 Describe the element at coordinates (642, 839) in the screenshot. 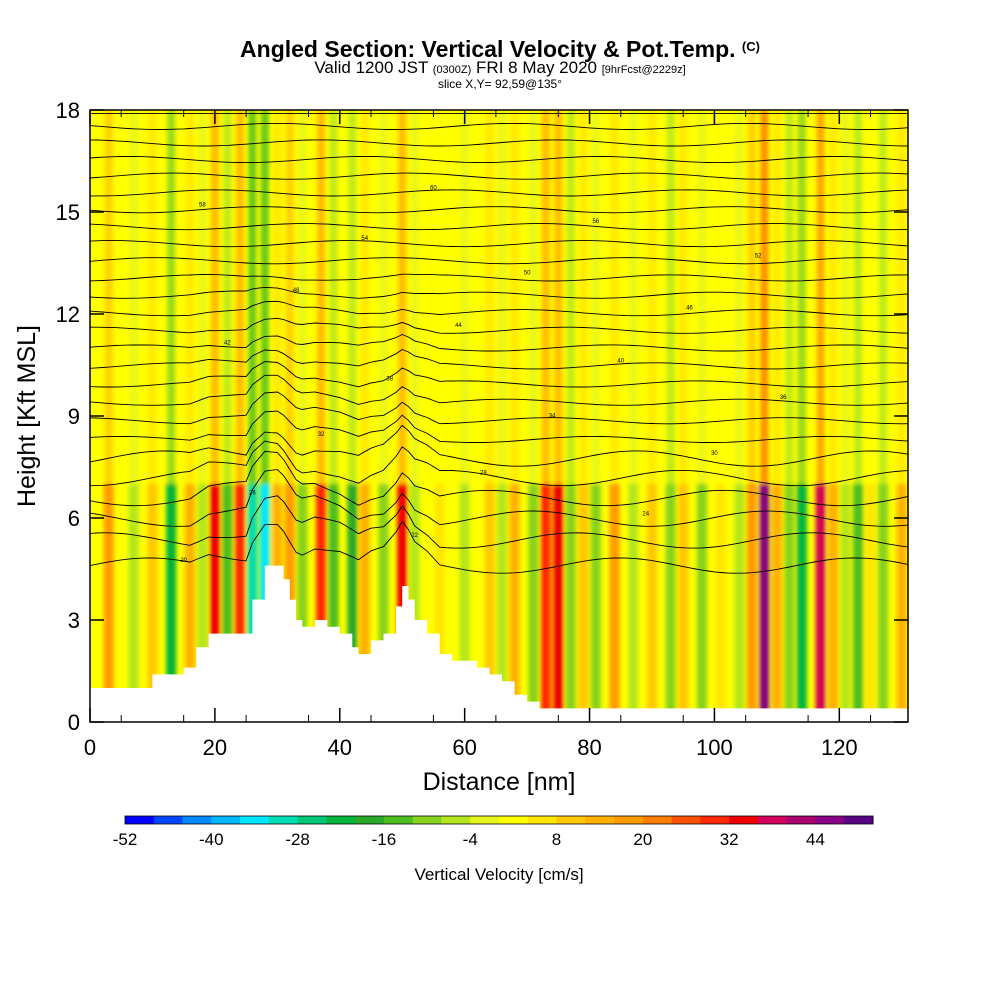

I see `colorbar-tick-label: 20` at that location.